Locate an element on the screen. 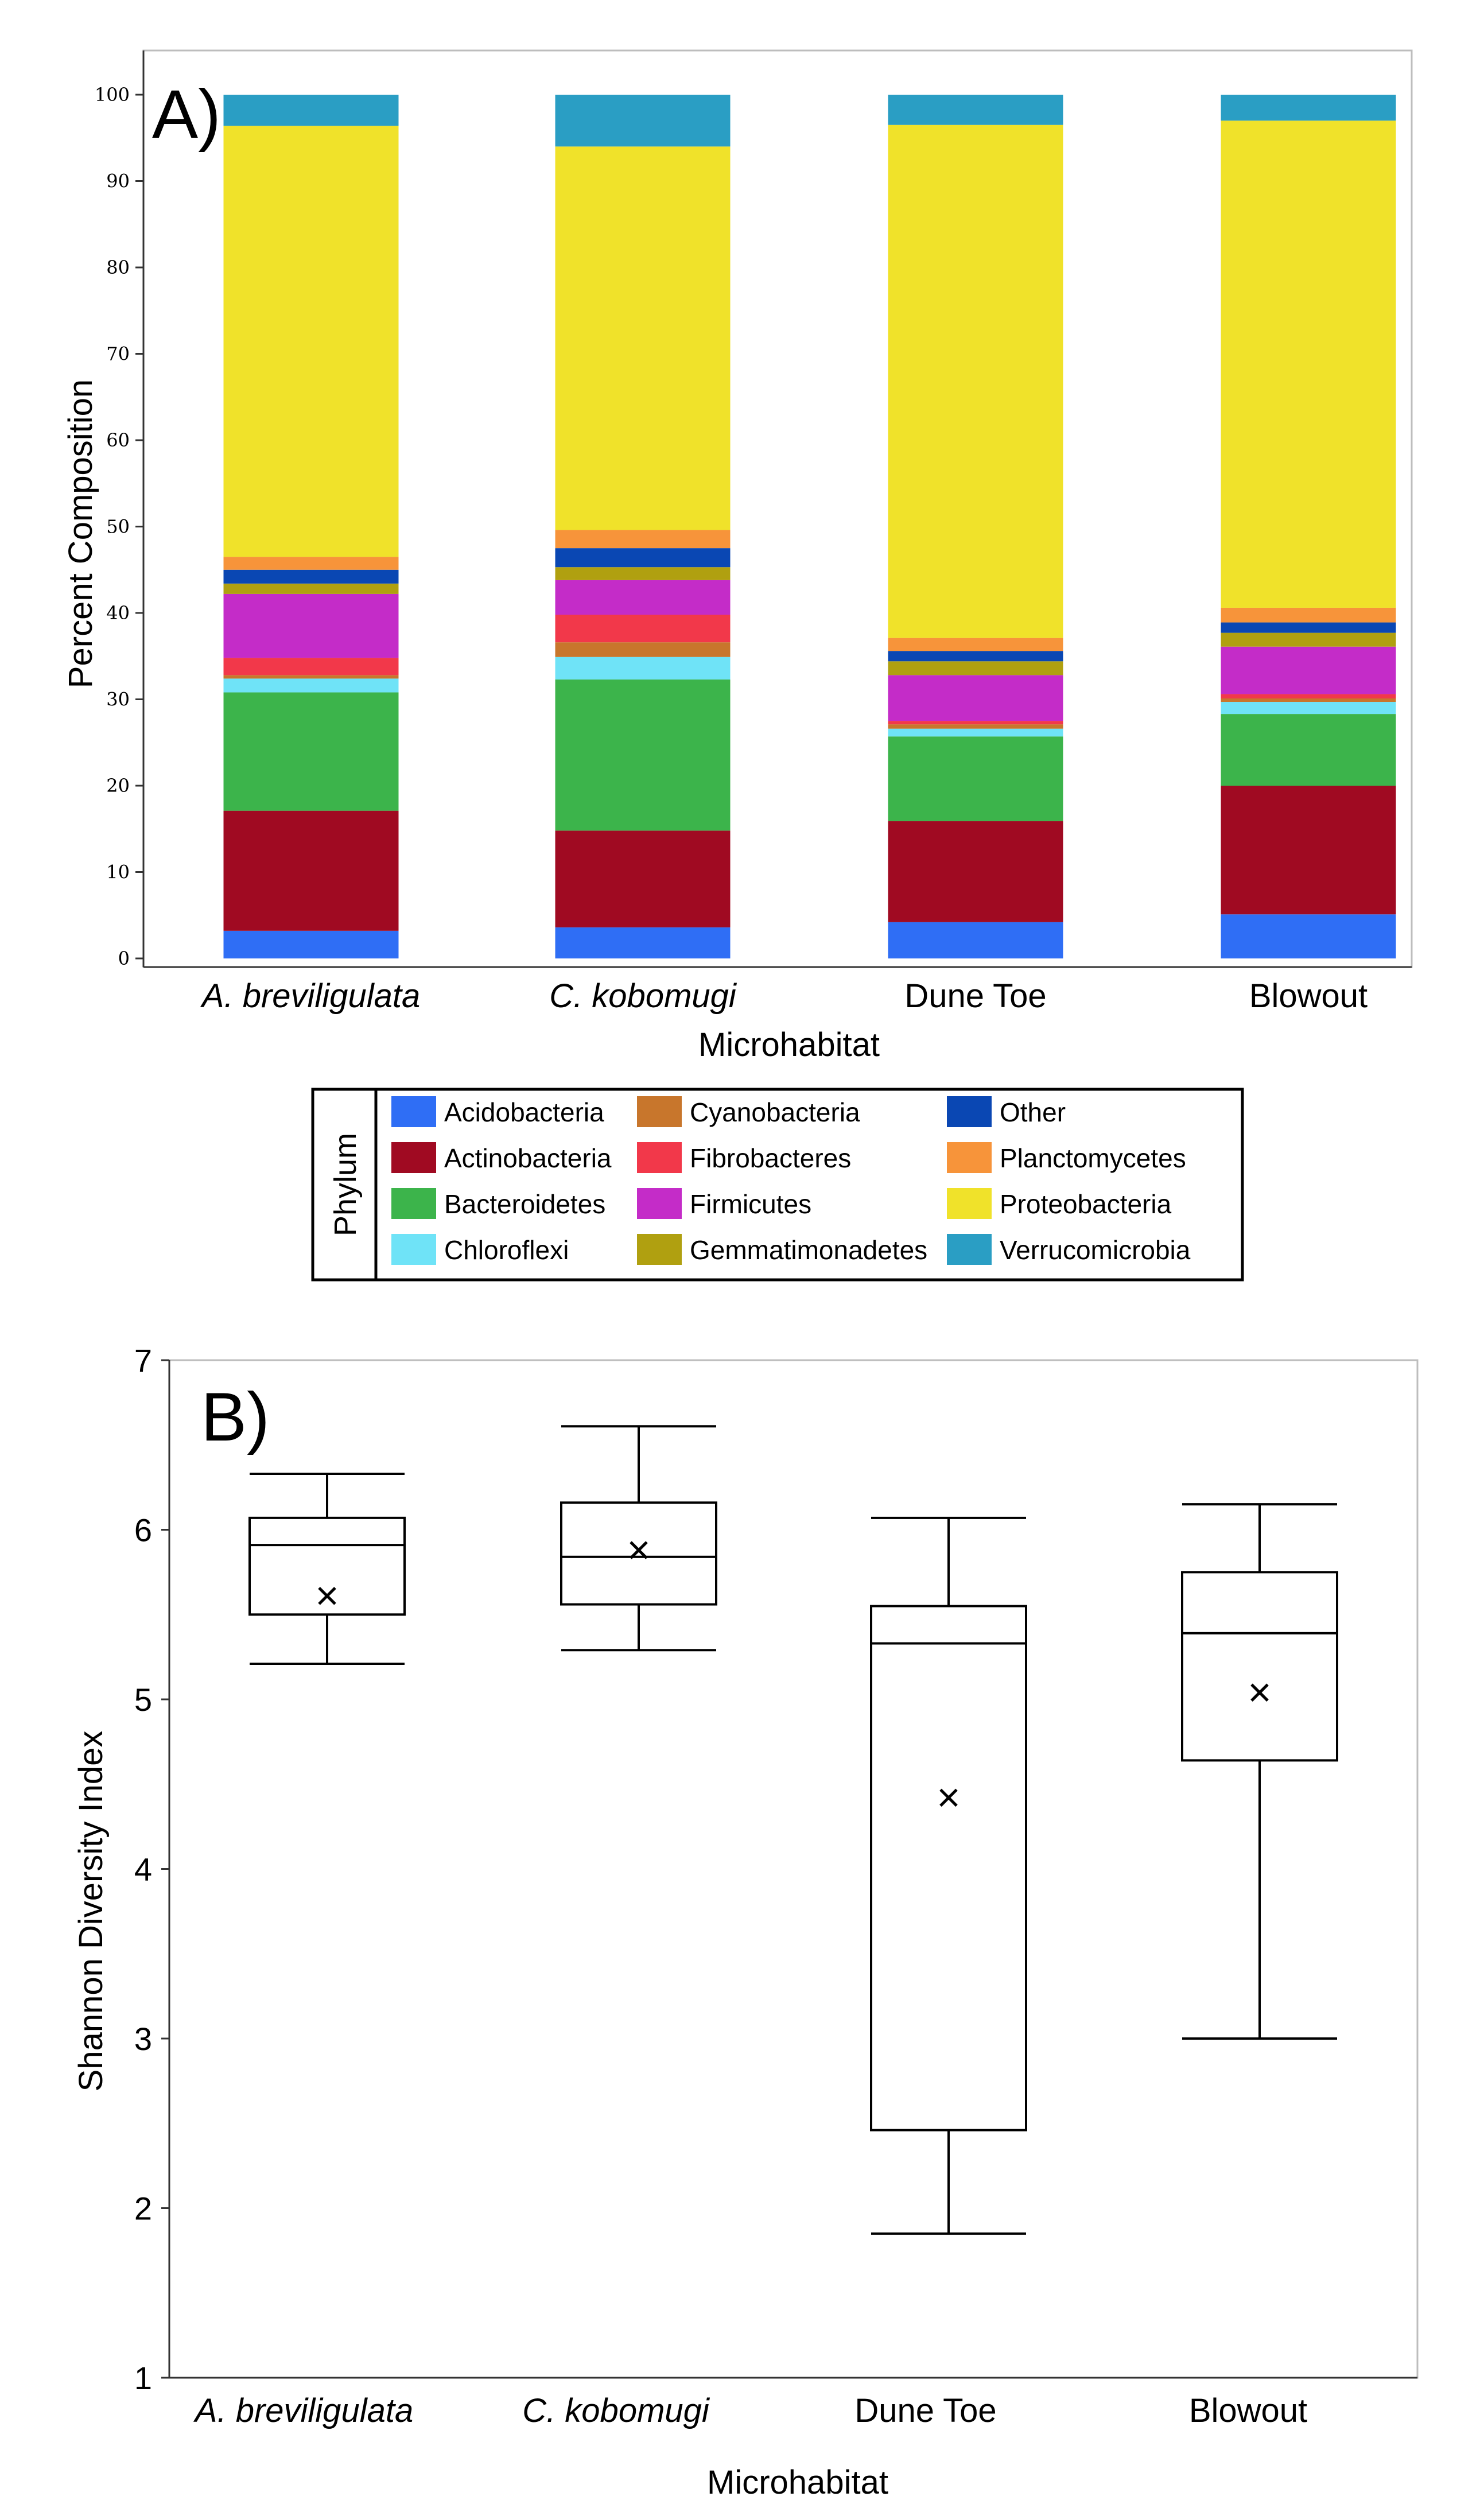  legend-label: Actinobacteria is located at coordinates (528, 1158).